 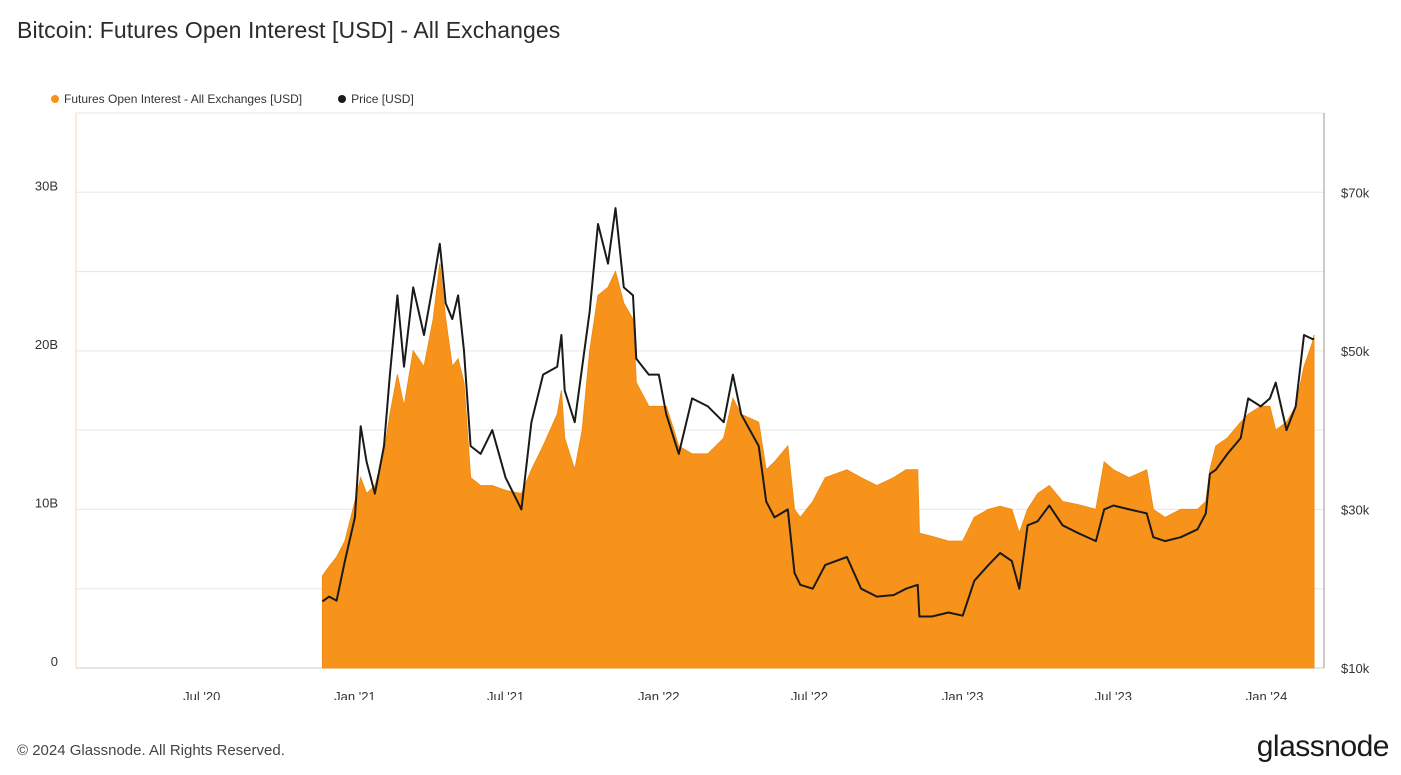 What do you see at coordinates (963, 694) in the screenshot?
I see `x-axis-tick-label: Jan '23` at bounding box center [963, 694].